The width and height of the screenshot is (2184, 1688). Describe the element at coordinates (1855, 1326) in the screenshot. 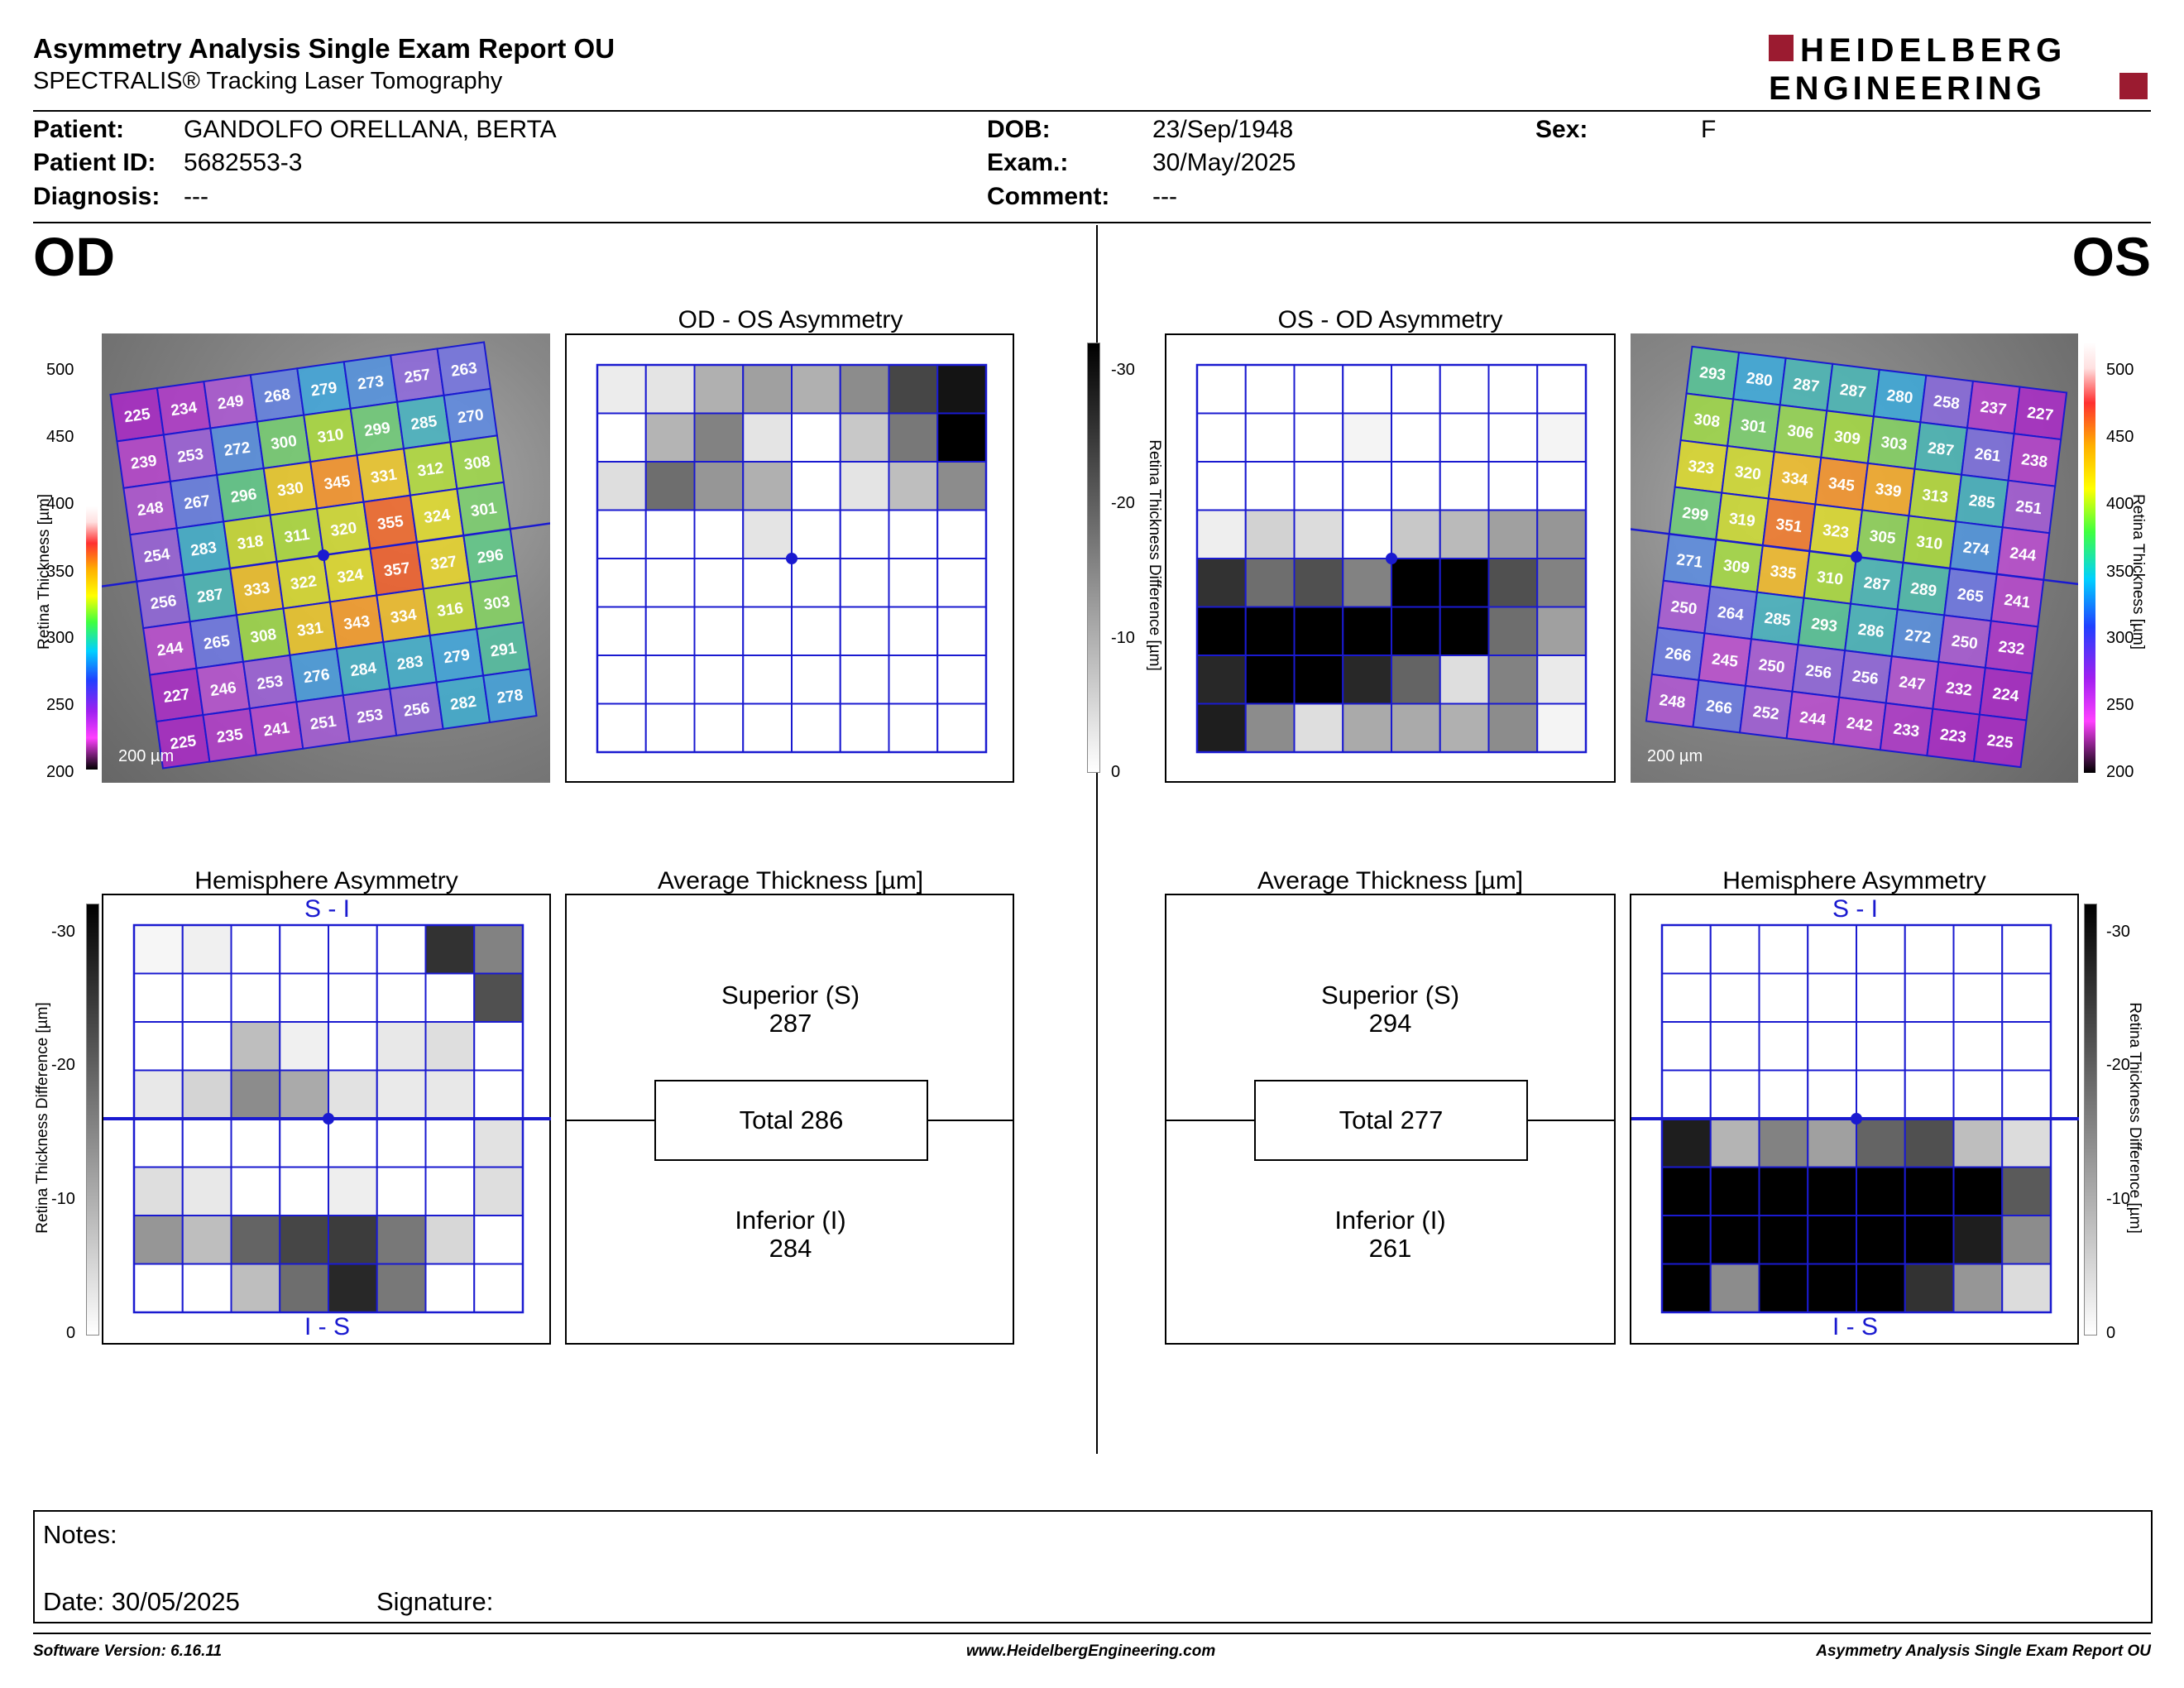

I see `os-hemi-bottom-label: I - S` at that location.